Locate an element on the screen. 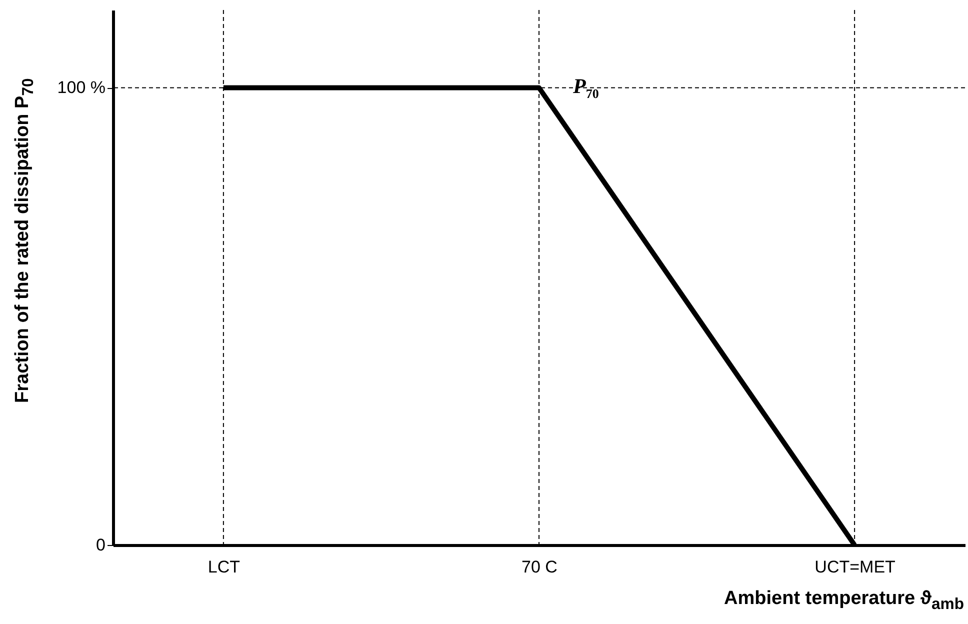 Image resolution: width=968 pixels, height=624 pixels. y-tick-label: 100 % is located at coordinates (81, 88).